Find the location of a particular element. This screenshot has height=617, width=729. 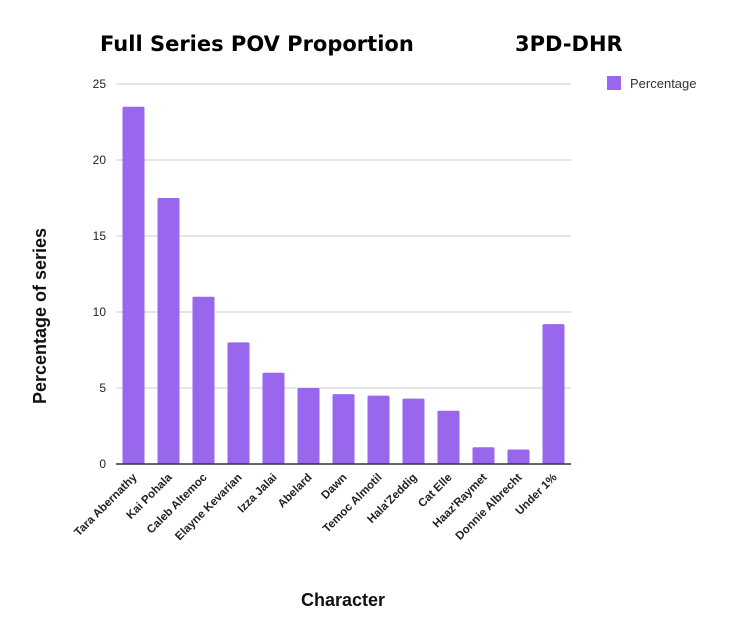

x-axis-title: Character is located at coordinates (343, 600).